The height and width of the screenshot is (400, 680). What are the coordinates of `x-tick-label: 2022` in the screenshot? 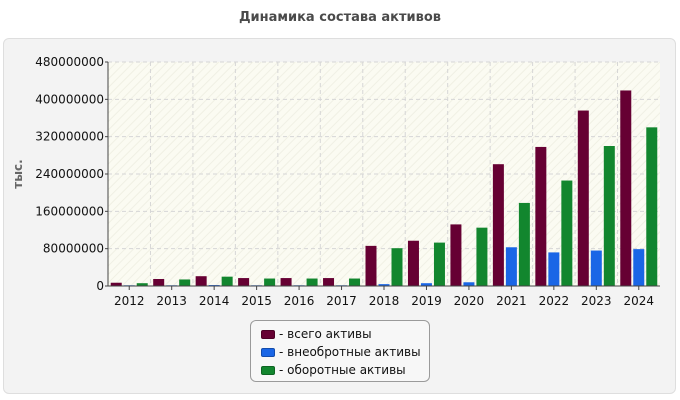 It's located at (554, 301).